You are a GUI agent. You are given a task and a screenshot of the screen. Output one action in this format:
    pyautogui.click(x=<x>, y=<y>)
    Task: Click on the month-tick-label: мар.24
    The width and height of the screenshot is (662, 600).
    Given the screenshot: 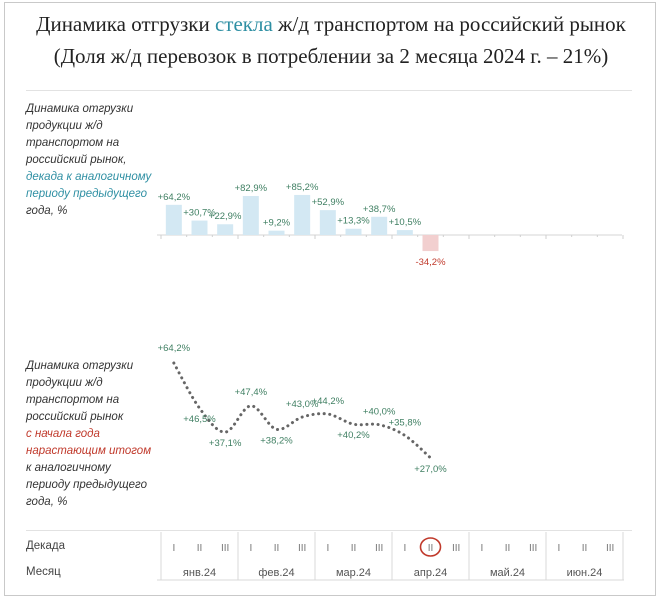 What is the action you would take?
    pyautogui.click(x=353, y=573)
    